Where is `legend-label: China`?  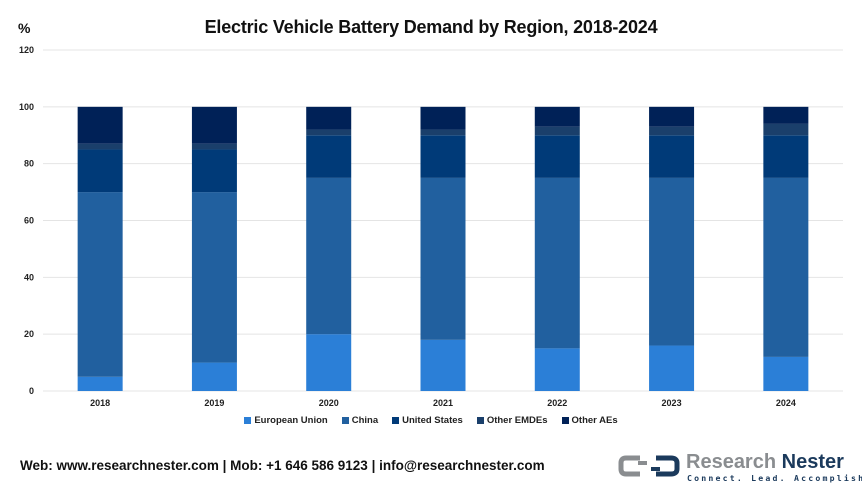 legend-label: China is located at coordinates (365, 420).